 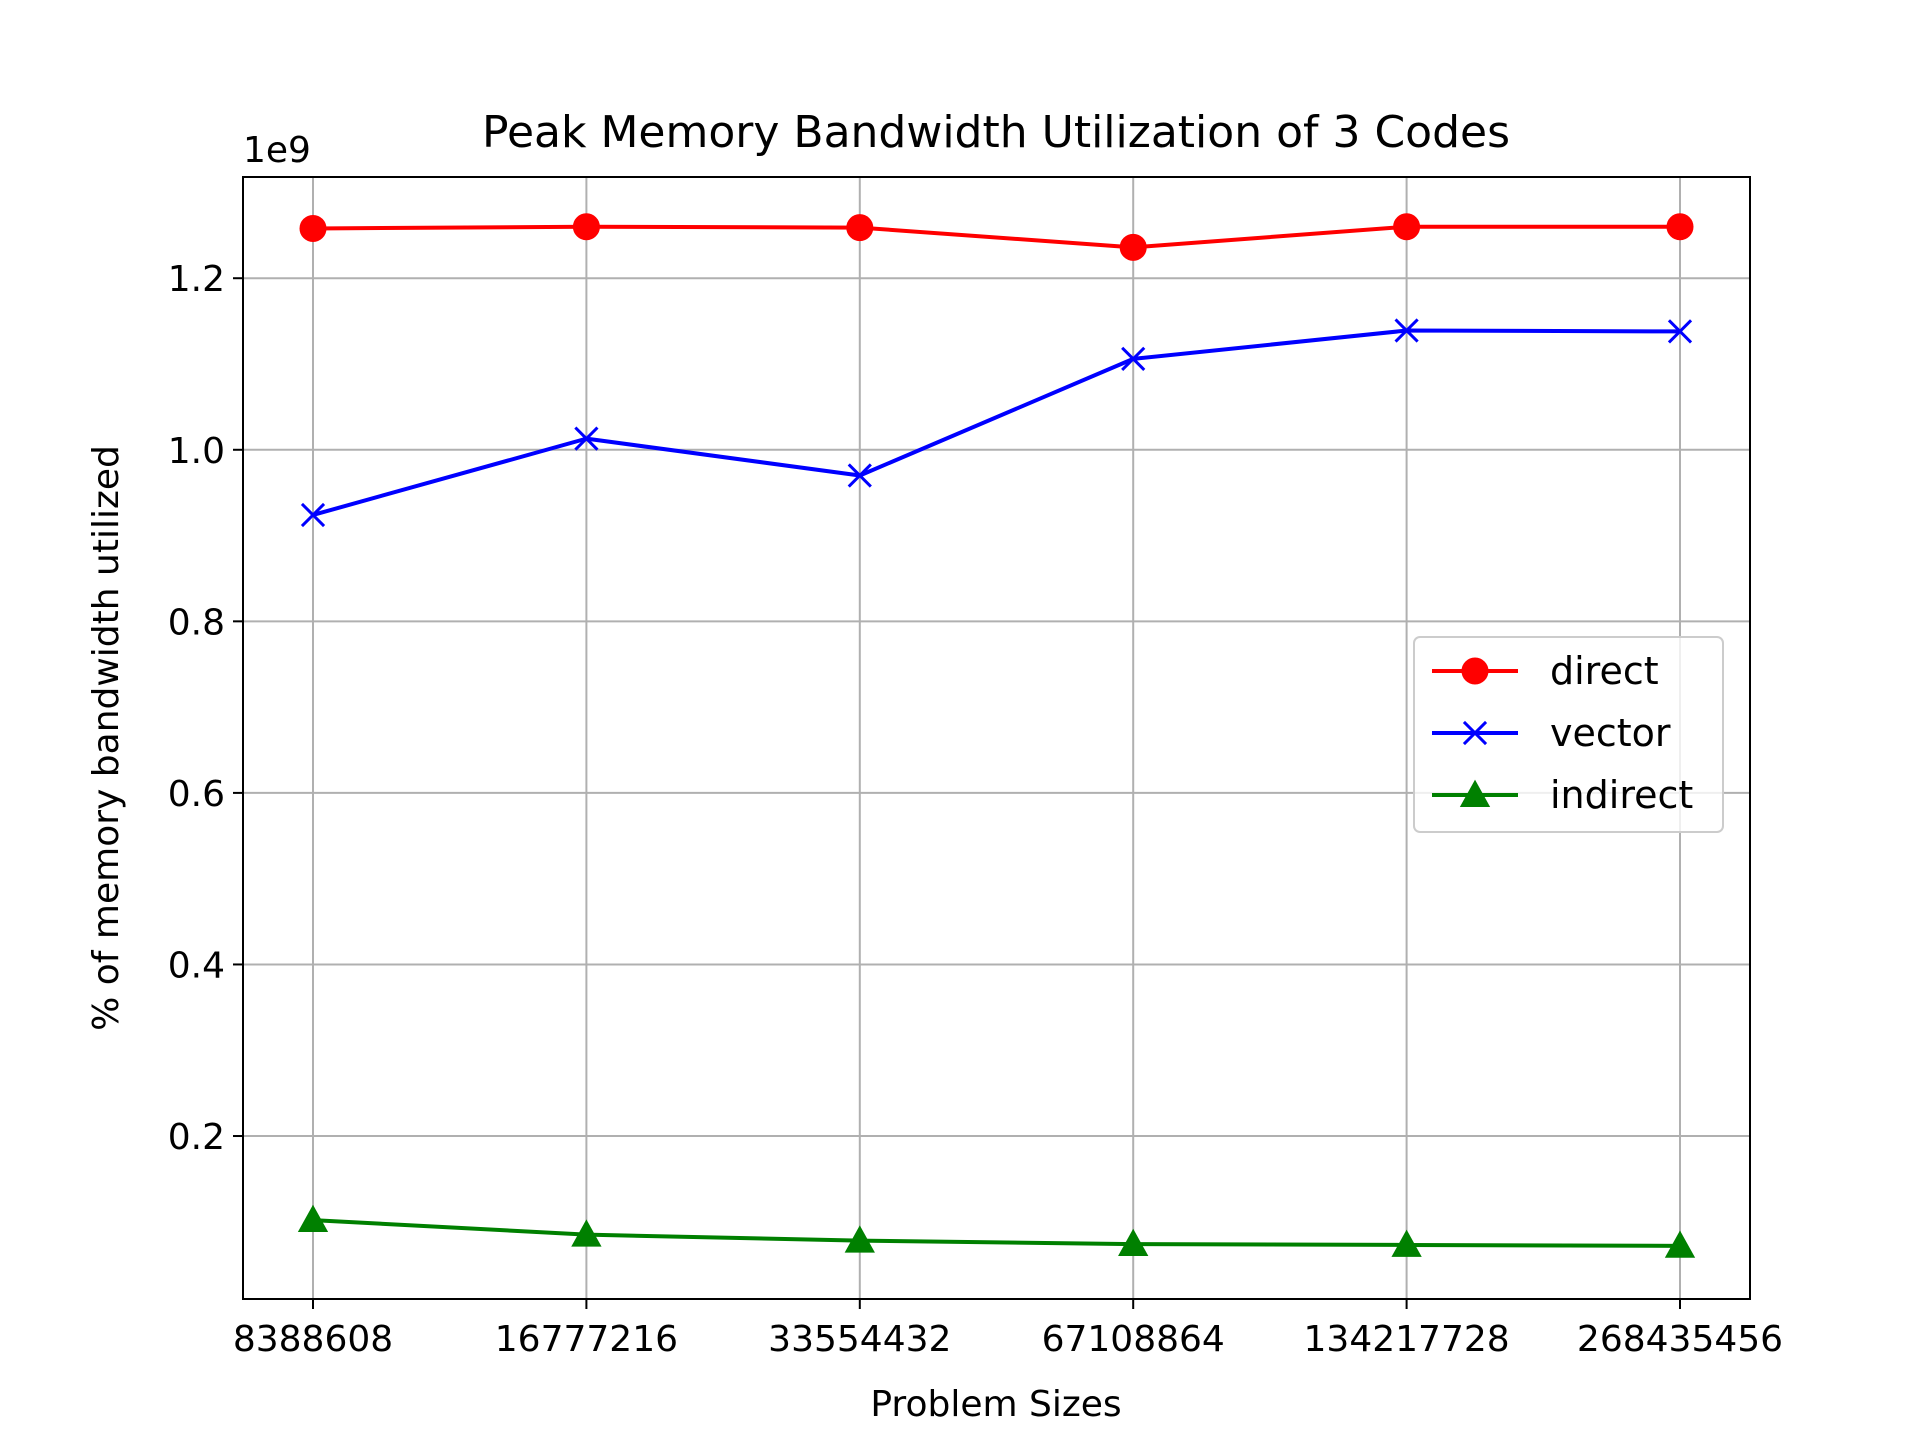 I want to click on legend-marker-vector-stroke-b, so click(x=1475, y=733).